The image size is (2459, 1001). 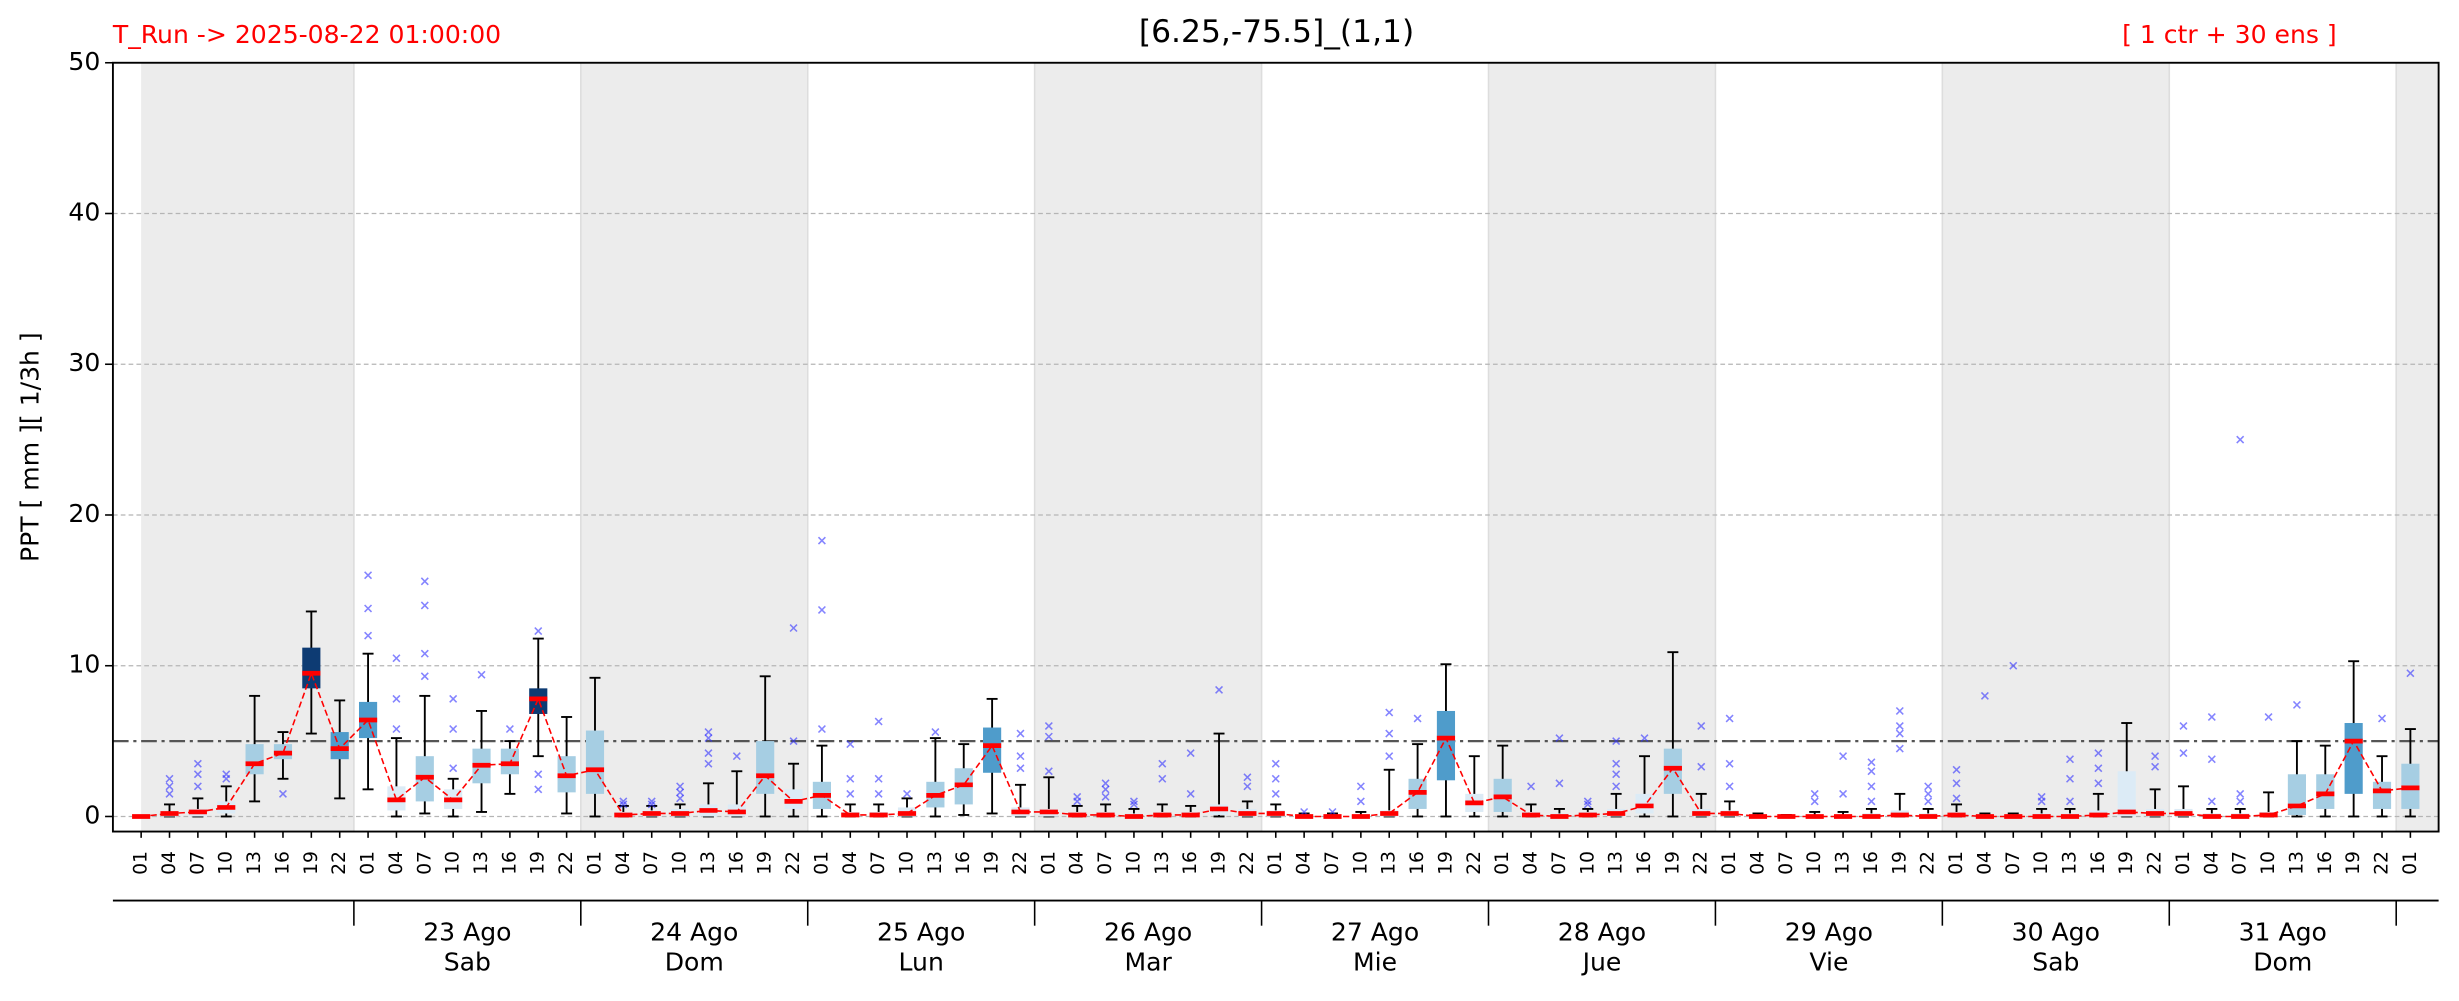 I want to click on median-line, so click(x=1276, y=744).